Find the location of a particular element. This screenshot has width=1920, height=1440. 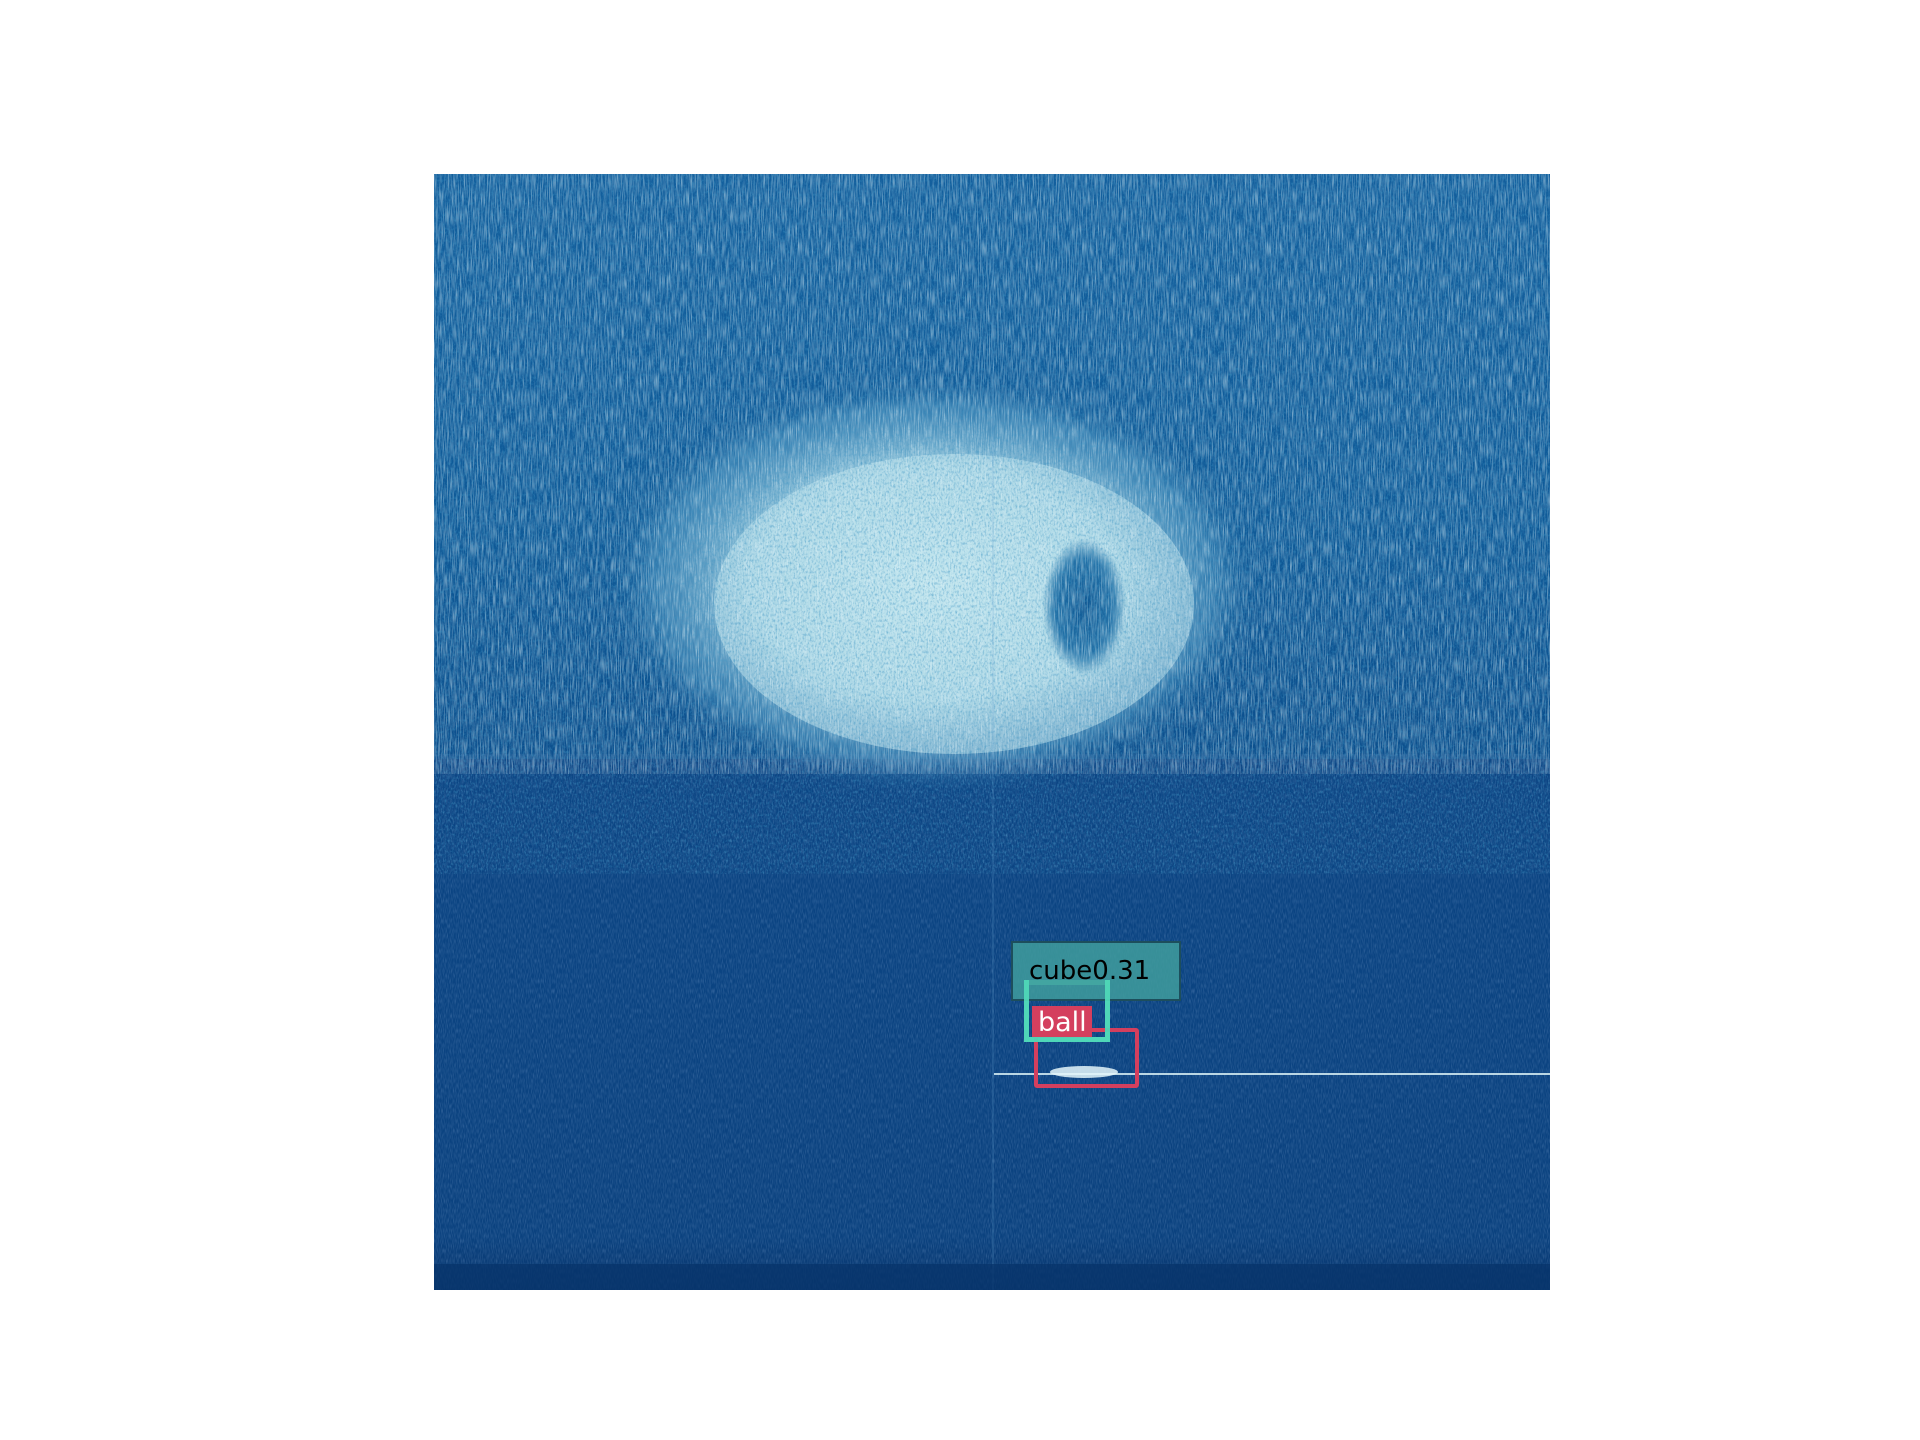

cube-detection-box-edge is located at coordinates (1067, 1011).